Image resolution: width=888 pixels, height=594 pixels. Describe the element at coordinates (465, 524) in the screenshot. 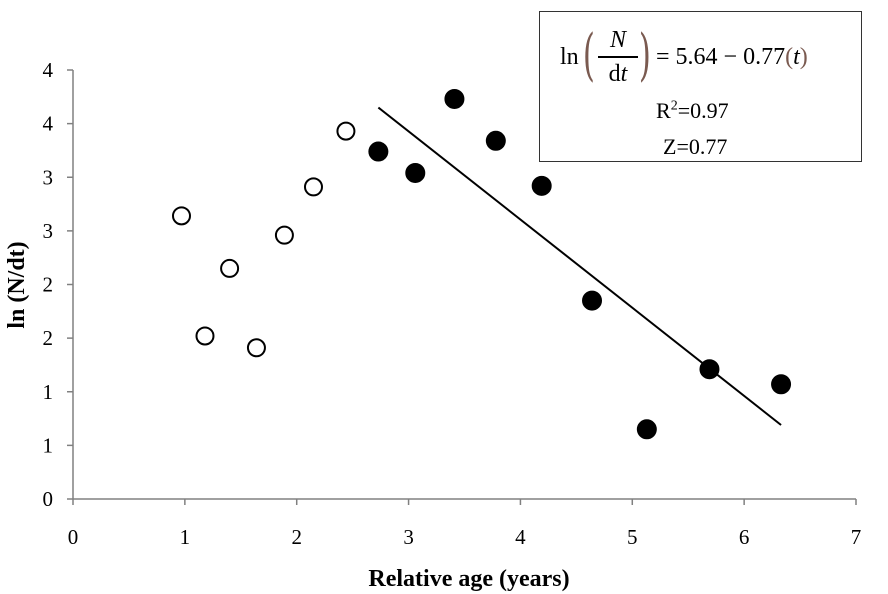

I see `x-tick-group: 0 1 2 3 4 5 6 7` at that location.